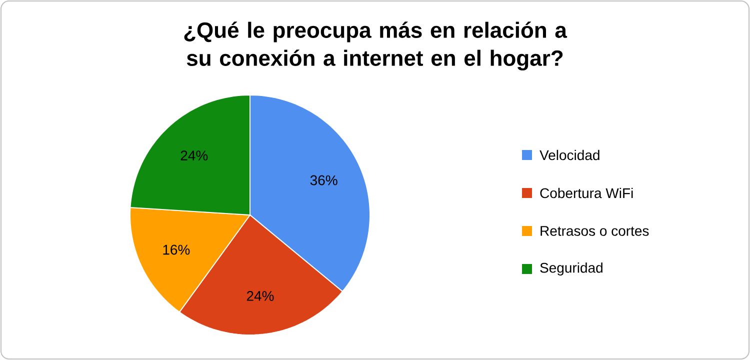 The width and height of the screenshot is (750, 360). What do you see at coordinates (571, 269) in the screenshot?
I see `legend-label: Seguridad` at bounding box center [571, 269].